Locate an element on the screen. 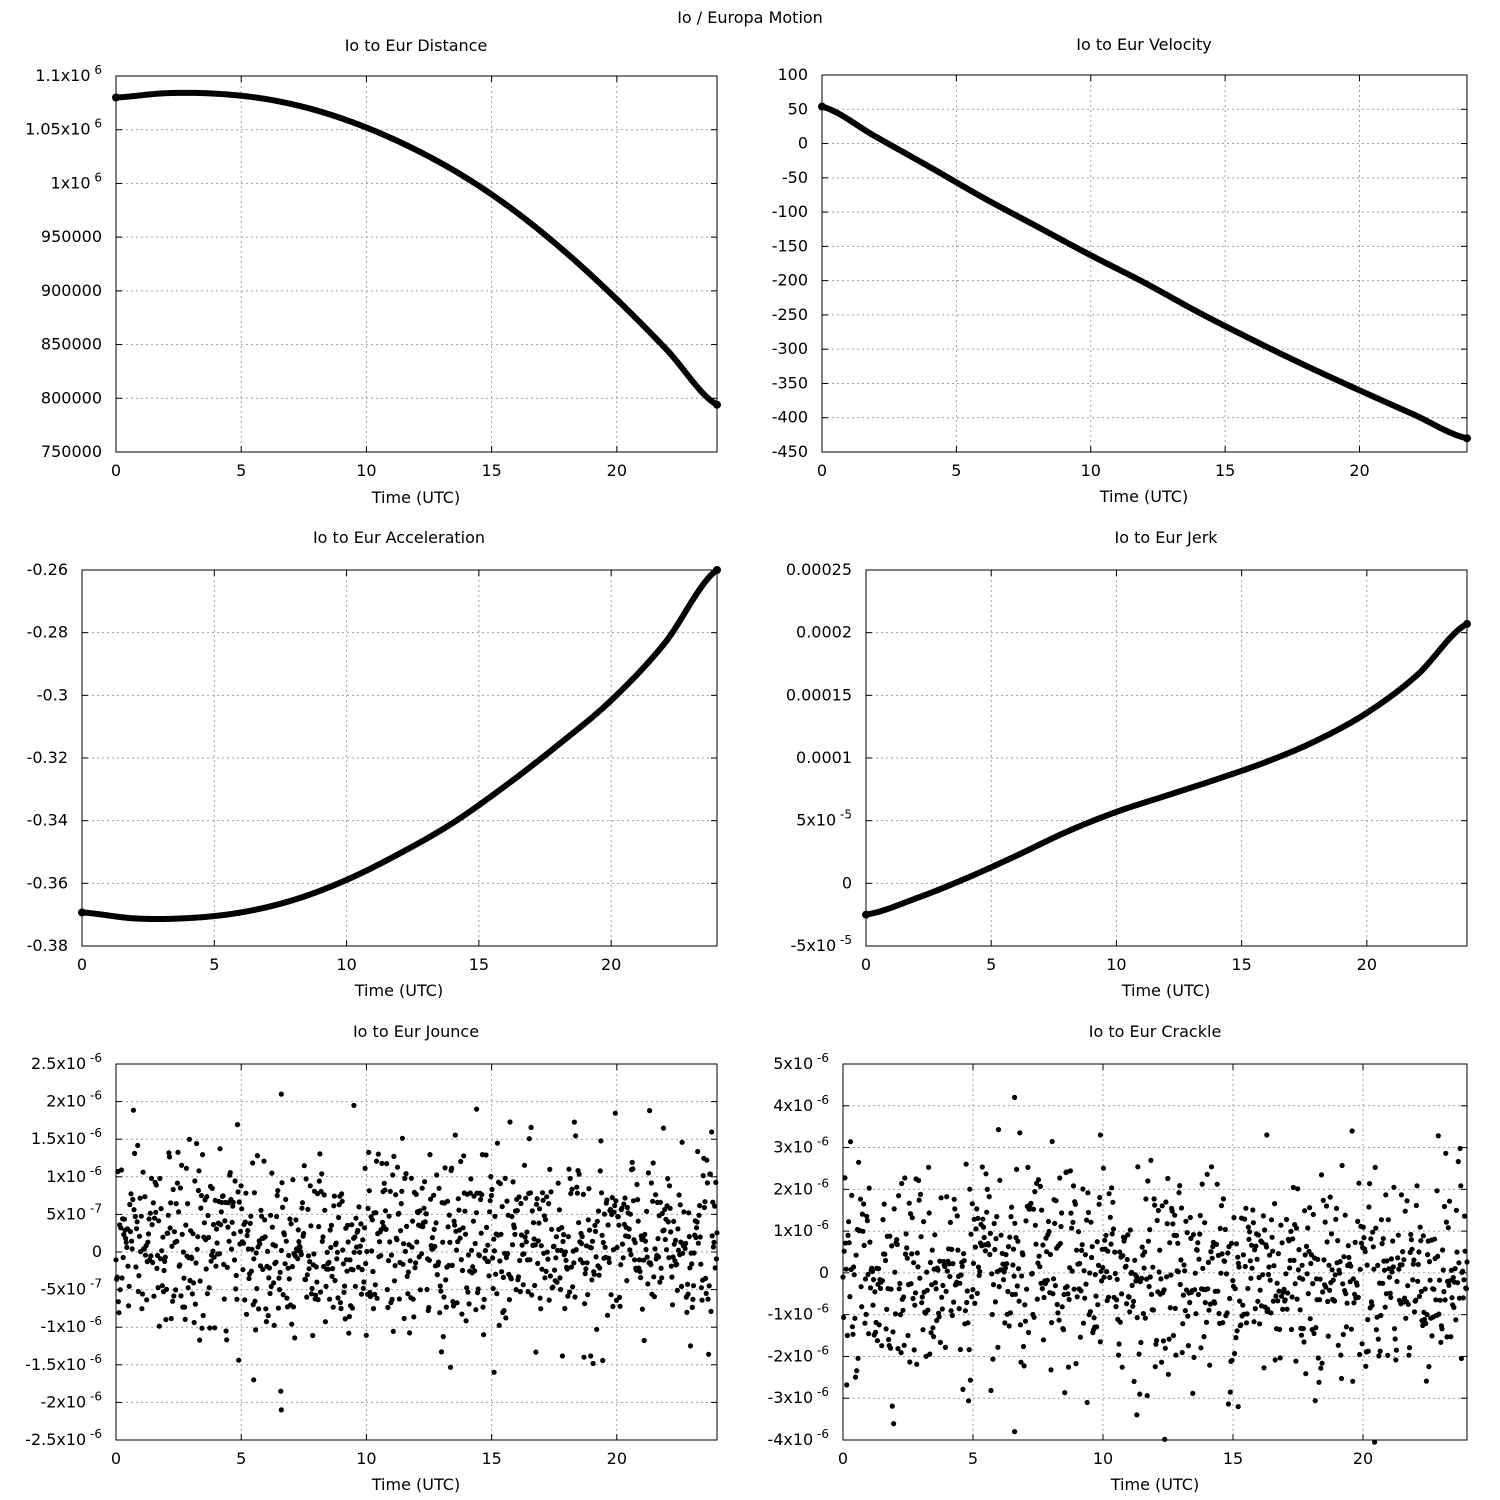  series-line is located at coordinates (1166, 769).